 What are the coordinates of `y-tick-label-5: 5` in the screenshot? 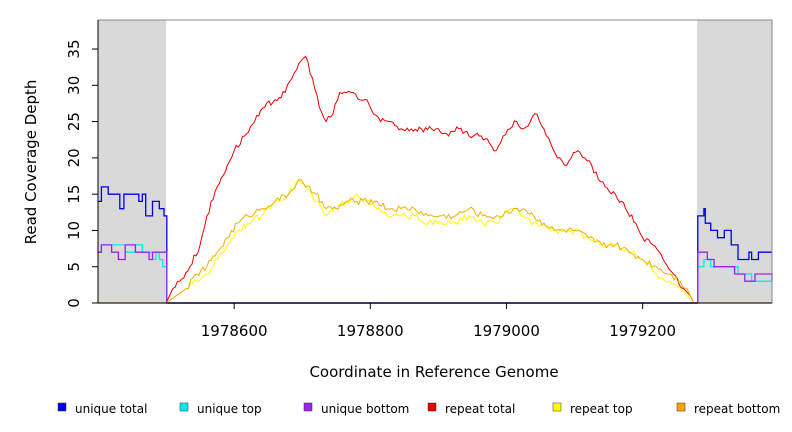 It's located at (74, 267).